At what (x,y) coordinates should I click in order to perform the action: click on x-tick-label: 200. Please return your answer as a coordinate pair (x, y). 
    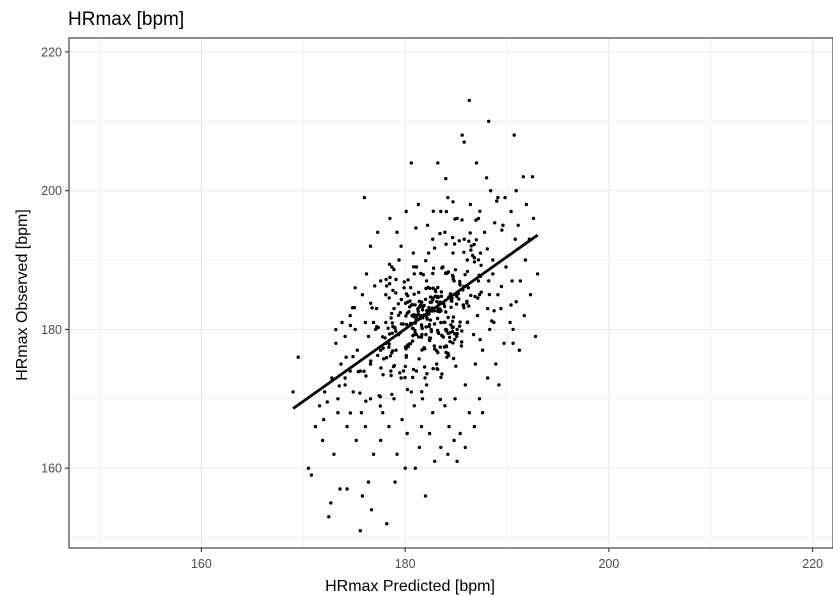
    Looking at the image, I should click on (608, 564).